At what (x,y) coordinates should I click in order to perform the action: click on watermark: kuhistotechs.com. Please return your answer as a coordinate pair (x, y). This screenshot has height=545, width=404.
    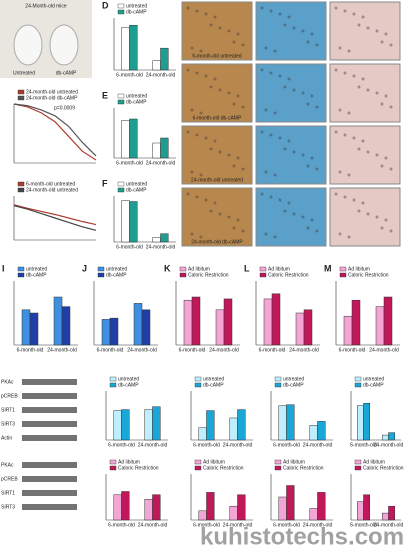
    Looking at the image, I should click on (302, 534).